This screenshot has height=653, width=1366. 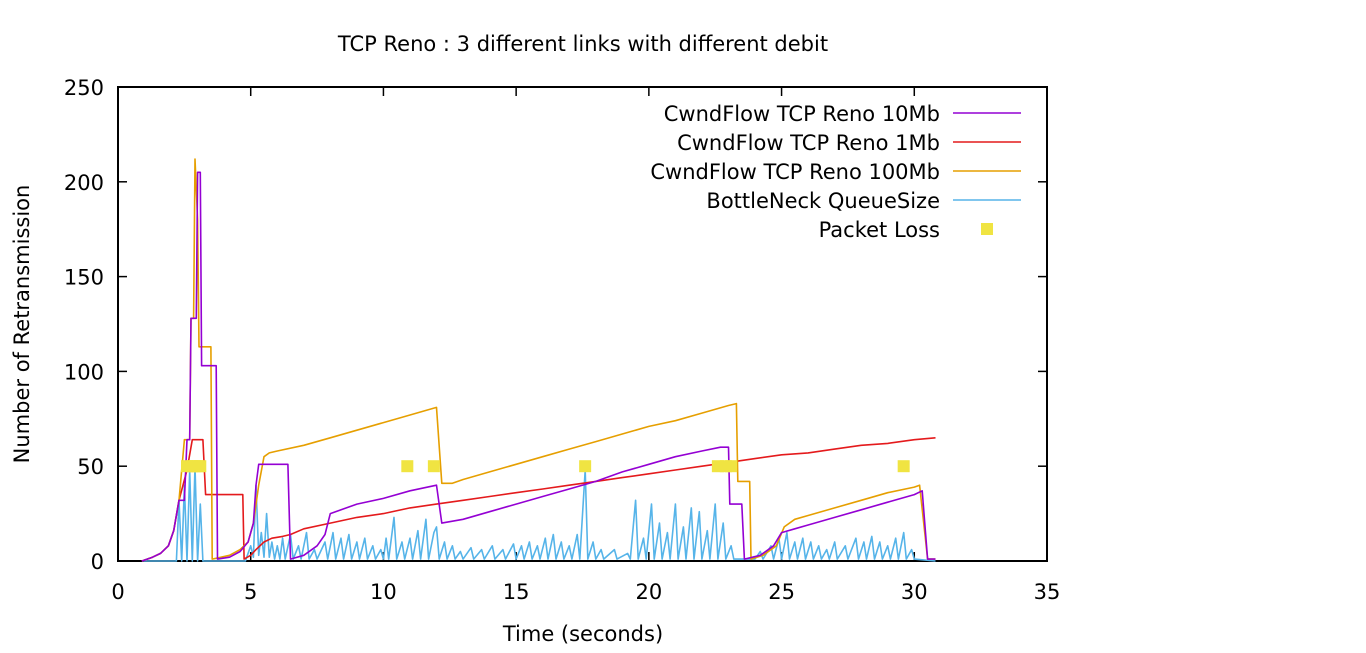 I want to click on x-tick-label: 15, so click(x=516, y=592).